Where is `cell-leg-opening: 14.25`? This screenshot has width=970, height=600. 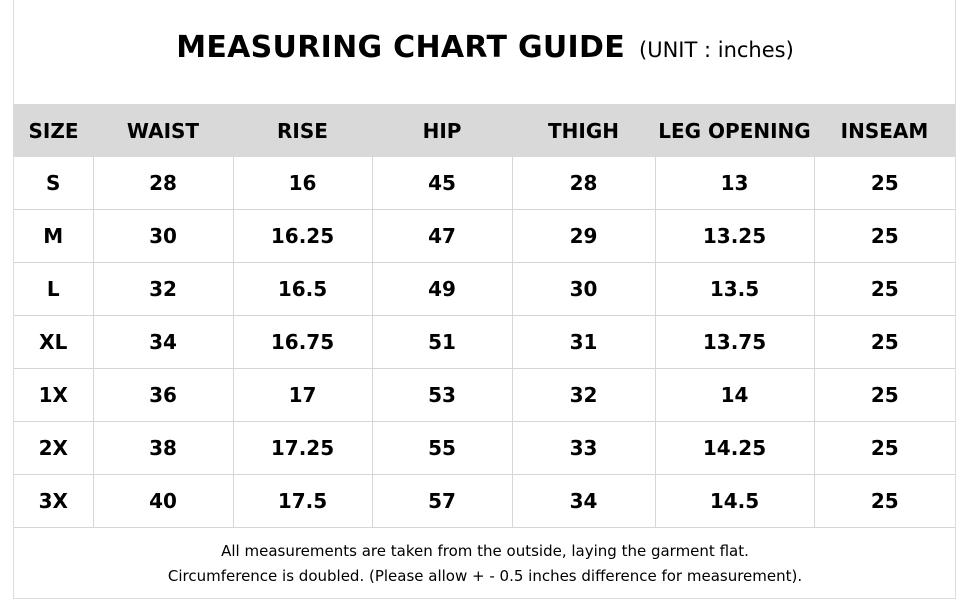
cell-leg-opening: 14.25 is located at coordinates (734, 448).